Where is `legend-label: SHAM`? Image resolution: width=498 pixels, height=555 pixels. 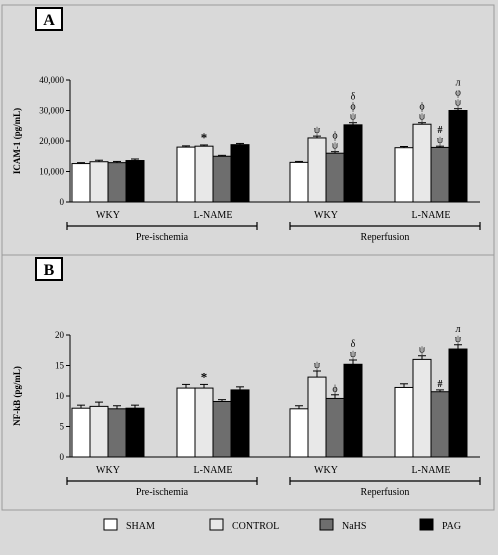 legend-label: SHAM is located at coordinates (140, 526).